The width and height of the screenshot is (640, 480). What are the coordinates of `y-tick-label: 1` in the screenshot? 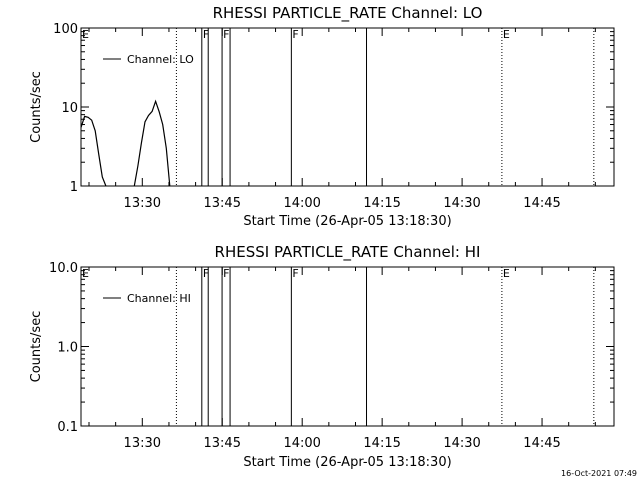 It's located at (74, 187).